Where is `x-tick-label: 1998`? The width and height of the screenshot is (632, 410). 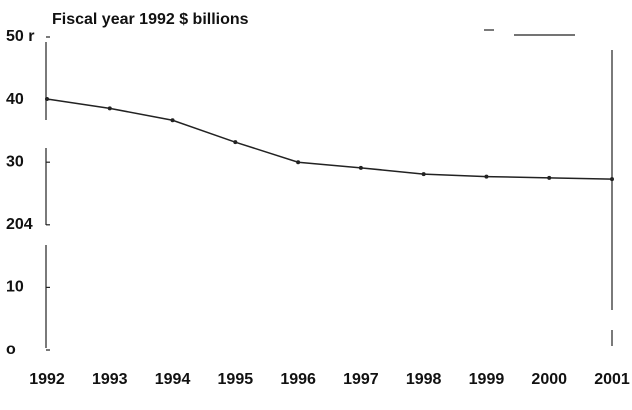 x-tick-label: 1998 is located at coordinates (424, 379).